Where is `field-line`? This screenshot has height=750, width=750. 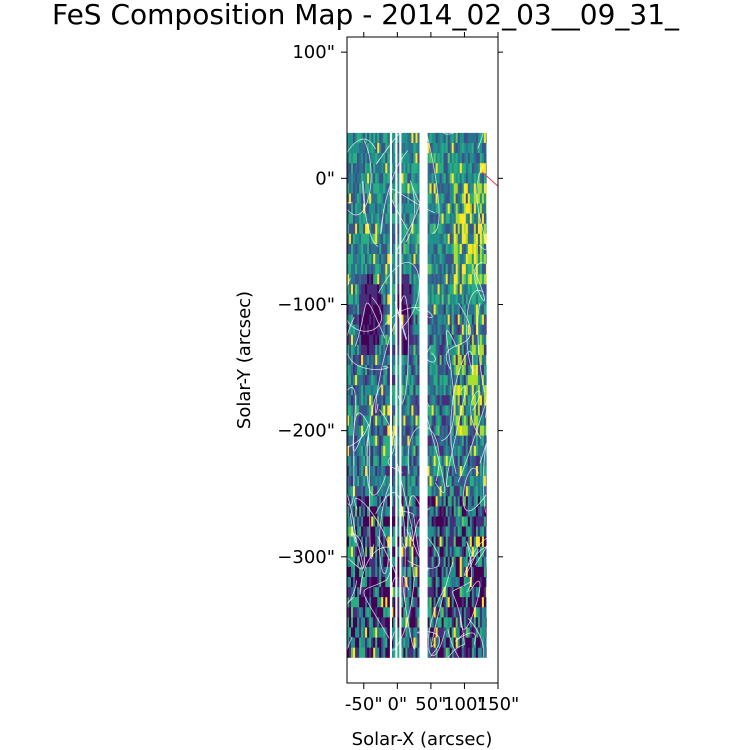 field-line is located at coordinates (399, 296).